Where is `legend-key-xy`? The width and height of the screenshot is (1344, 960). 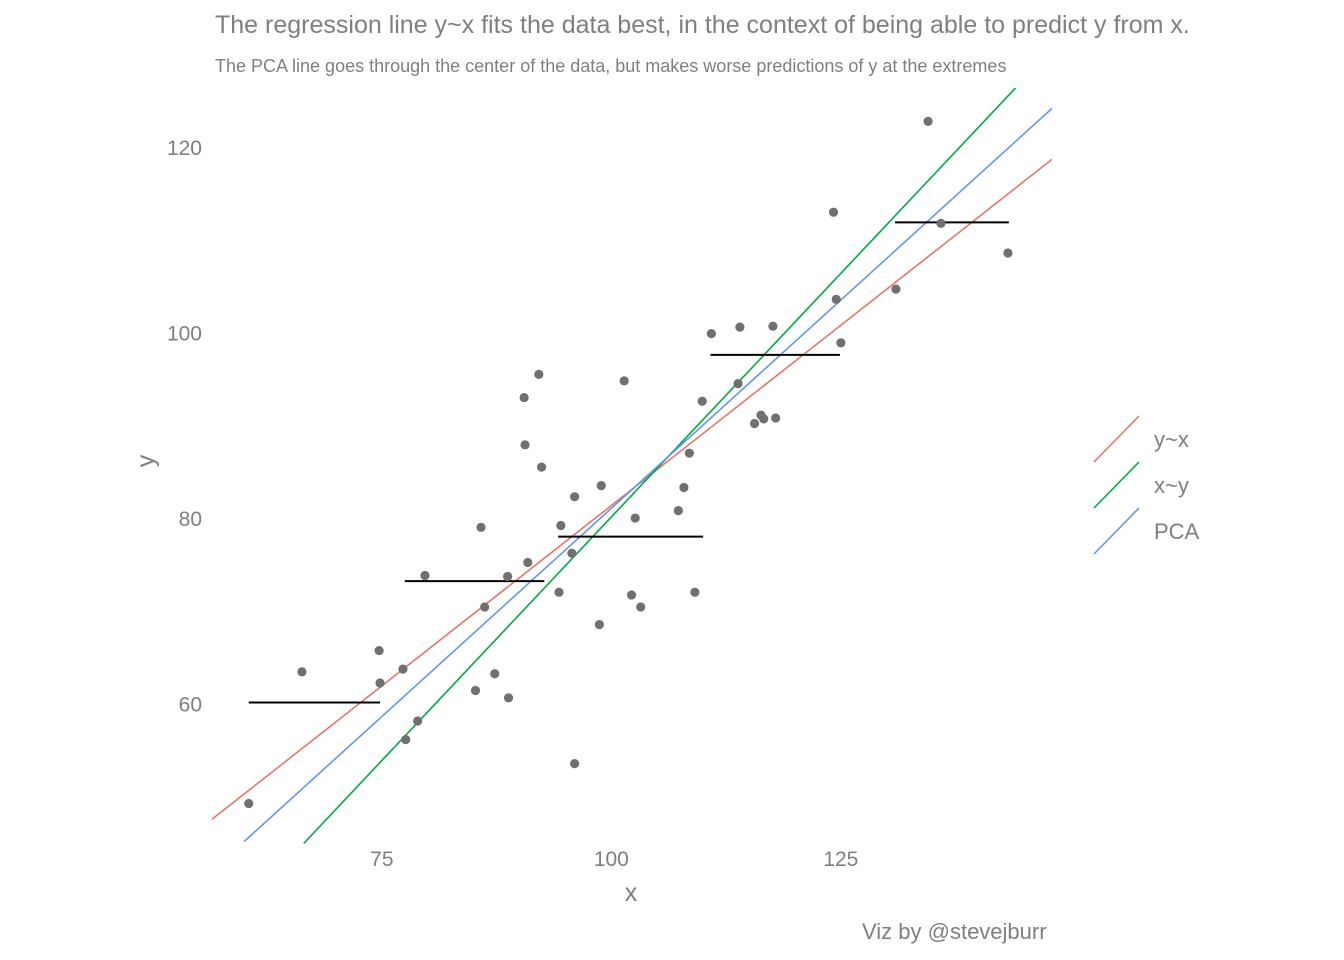 legend-key-xy is located at coordinates (1116, 485).